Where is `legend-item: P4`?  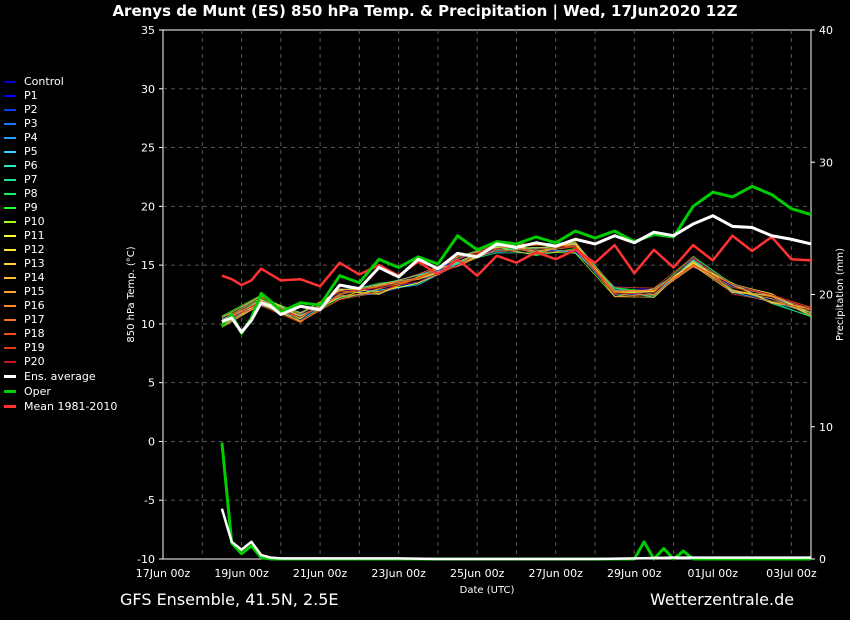 legend-item: P4 is located at coordinates (60, 138).